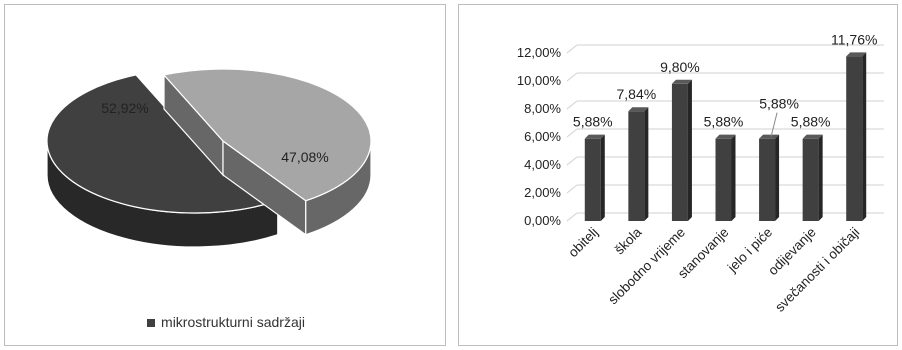  What do you see at coordinates (539, 52) in the screenshot?
I see `y-tick-label: 12,00%` at bounding box center [539, 52].